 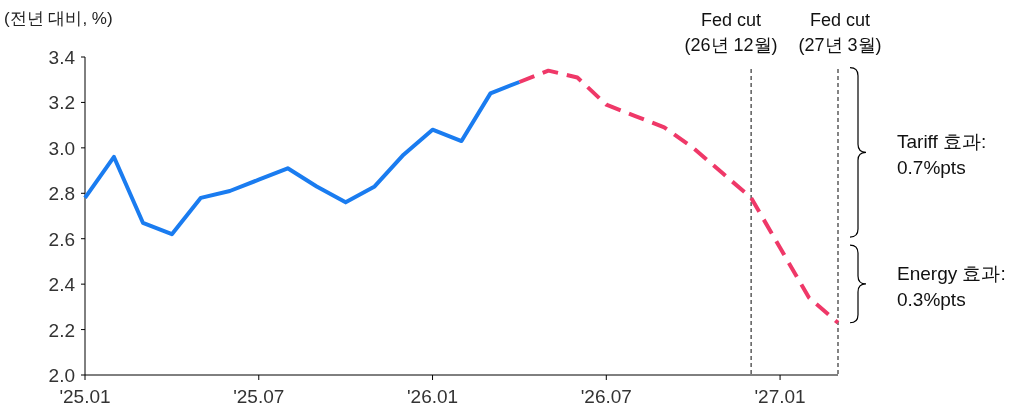 I want to click on xtick: '25.01, so click(x=85, y=396).